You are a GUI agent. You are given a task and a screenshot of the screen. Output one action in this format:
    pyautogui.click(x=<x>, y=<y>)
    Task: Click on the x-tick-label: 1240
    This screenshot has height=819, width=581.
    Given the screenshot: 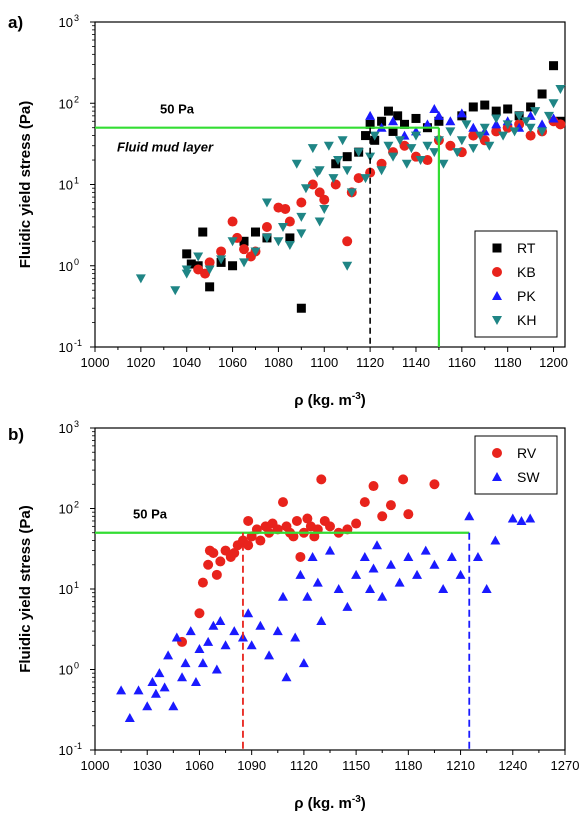 What is the action you would take?
    pyautogui.click(x=512, y=765)
    